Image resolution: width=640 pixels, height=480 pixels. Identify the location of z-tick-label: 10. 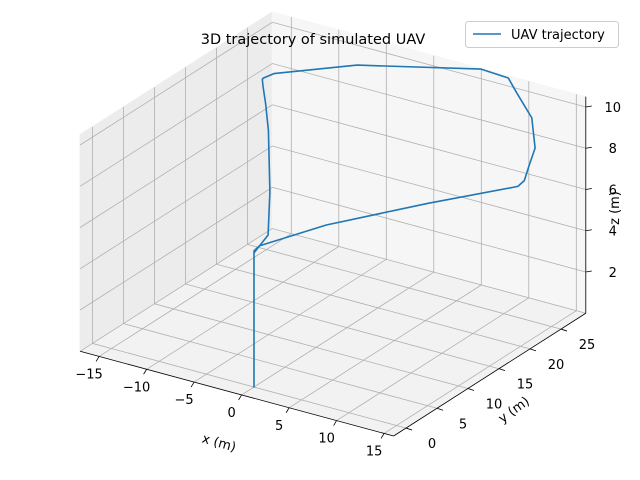
(613, 108).